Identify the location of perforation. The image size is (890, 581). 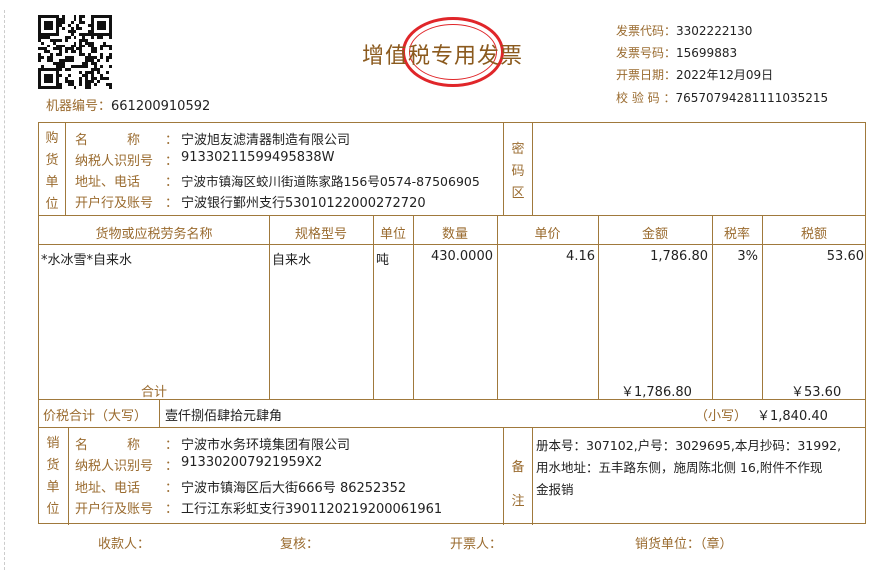
(4, 290).